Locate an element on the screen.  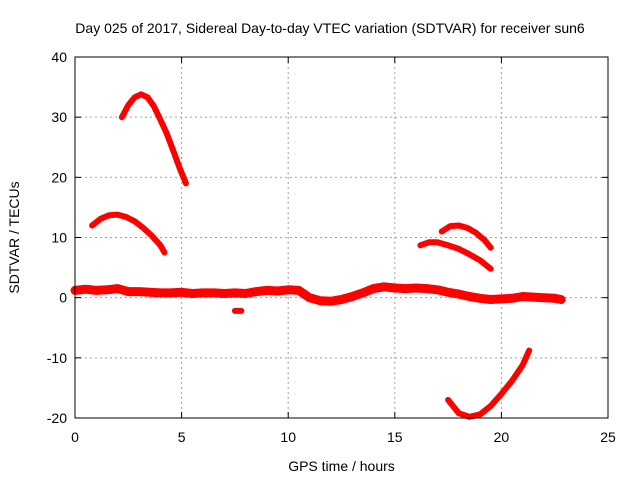
y-tick-label: -20 is located at coordinates (57, 418).